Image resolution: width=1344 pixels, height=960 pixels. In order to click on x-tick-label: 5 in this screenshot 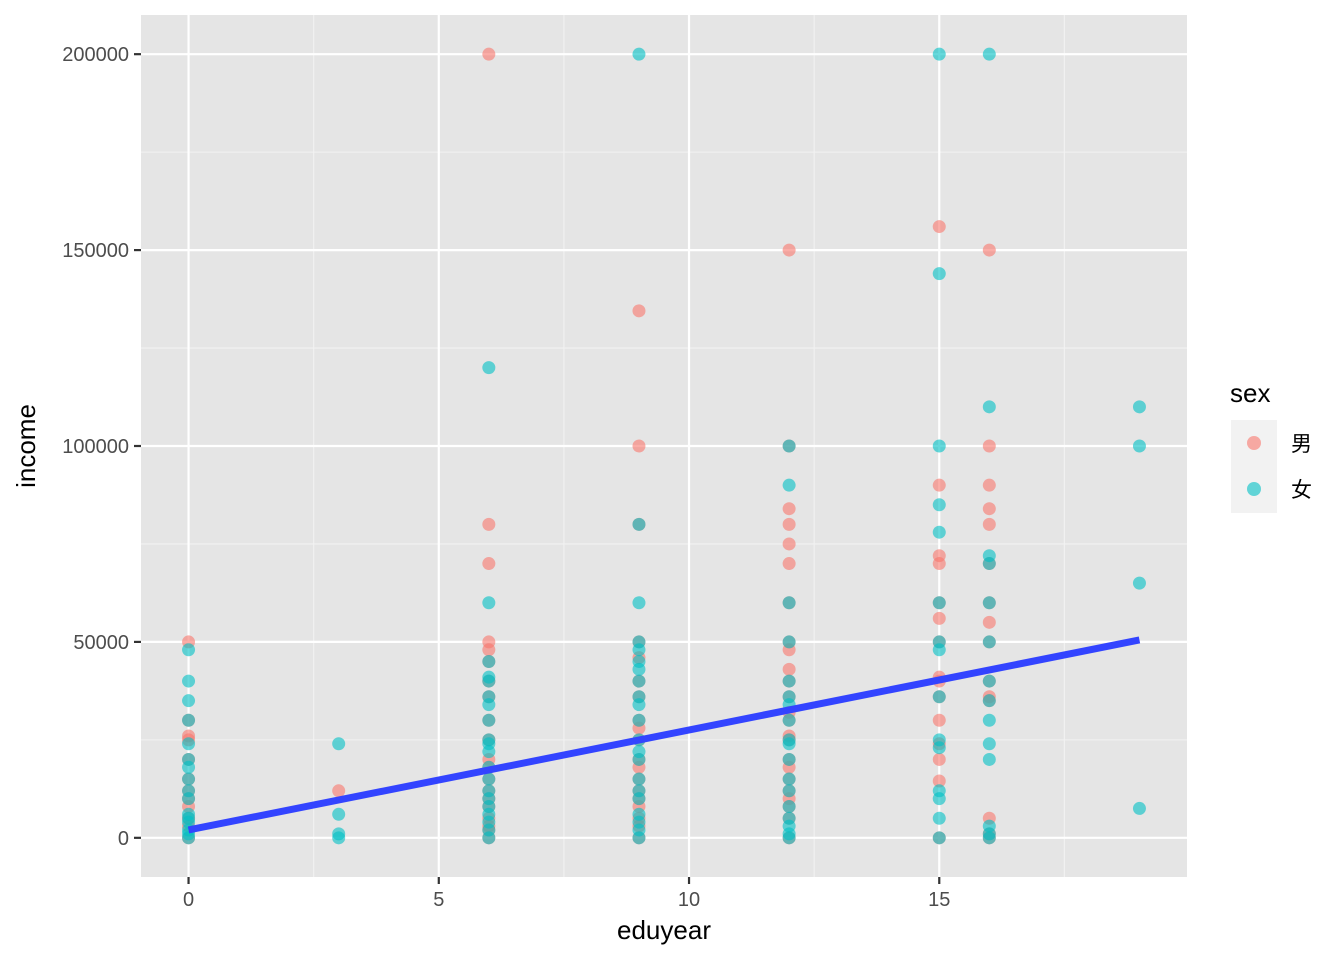, I will do `click(438, 900)`.